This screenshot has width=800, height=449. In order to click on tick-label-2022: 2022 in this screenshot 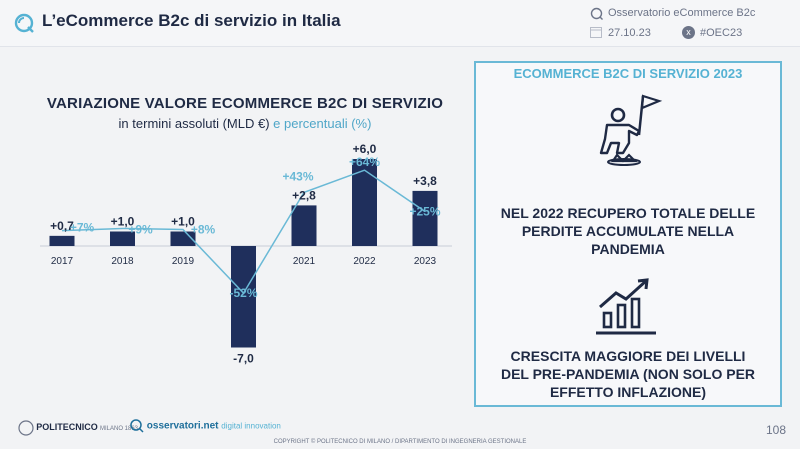, I will do `click(364, 261)`.